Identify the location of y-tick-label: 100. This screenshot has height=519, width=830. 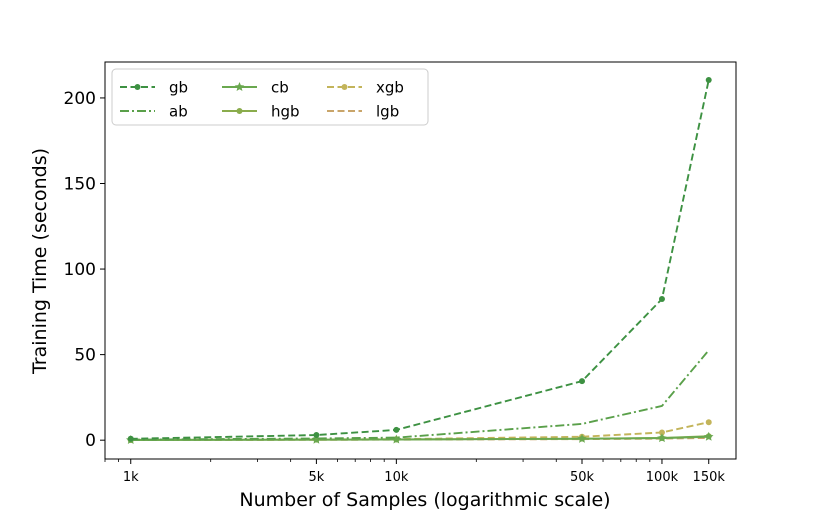
(80, 270).